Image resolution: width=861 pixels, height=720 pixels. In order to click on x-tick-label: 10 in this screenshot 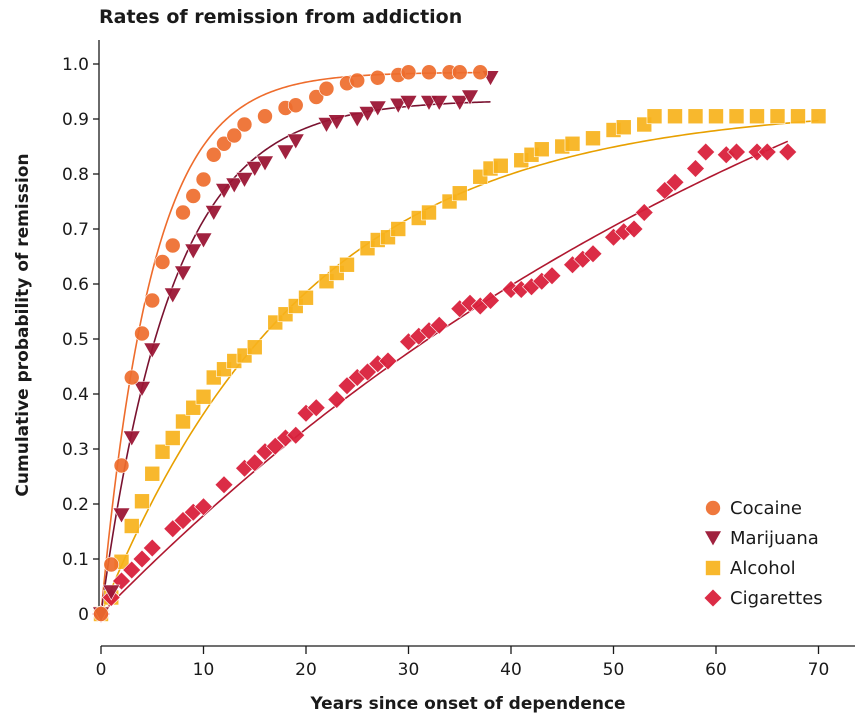, I will do `click(204, 670)`.